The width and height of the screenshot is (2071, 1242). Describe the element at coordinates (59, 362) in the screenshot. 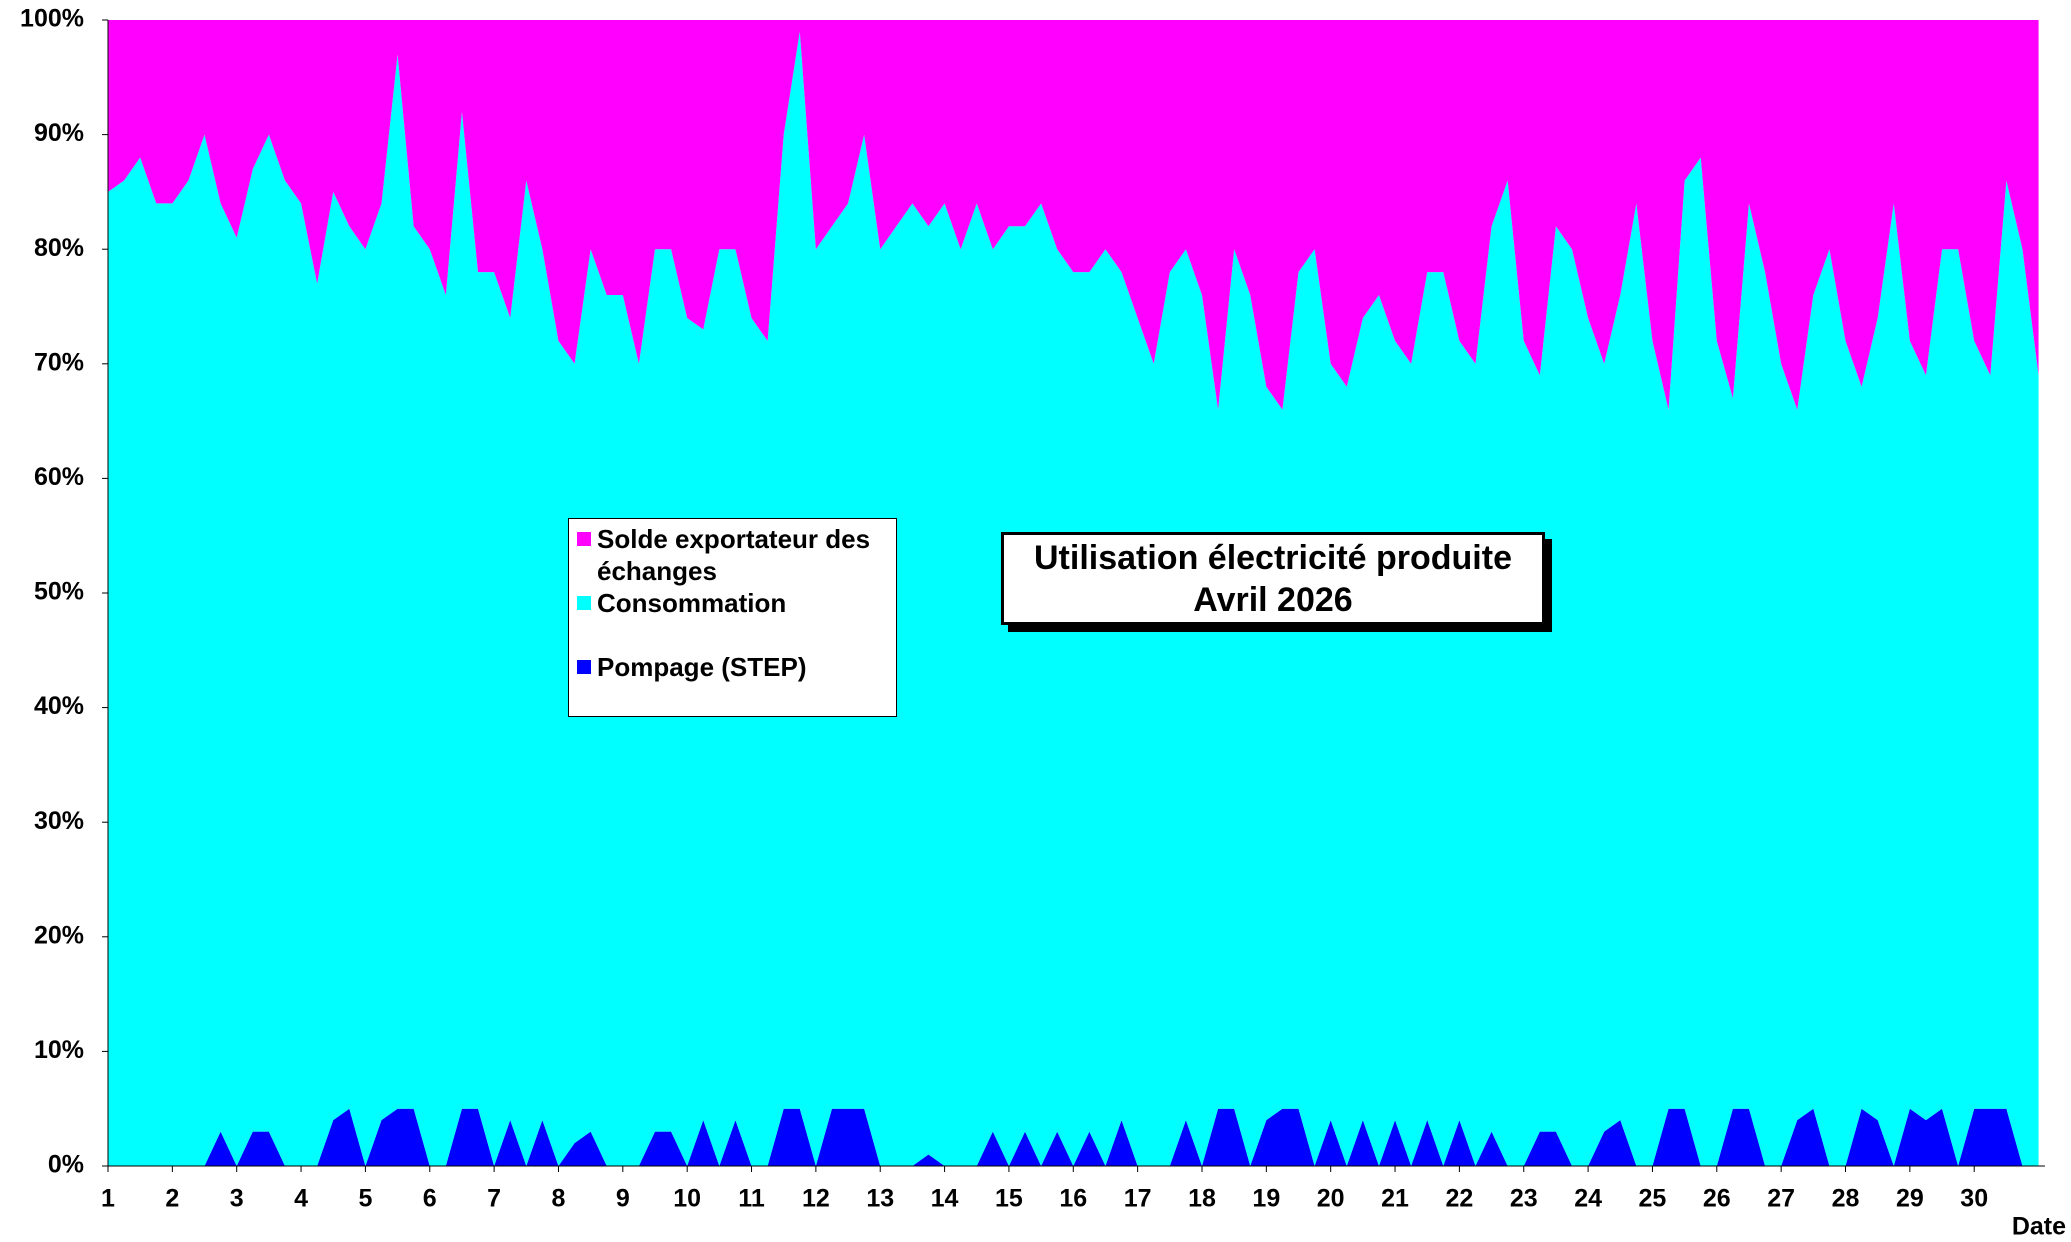

I see `y-tick-label: 70%` at that location.